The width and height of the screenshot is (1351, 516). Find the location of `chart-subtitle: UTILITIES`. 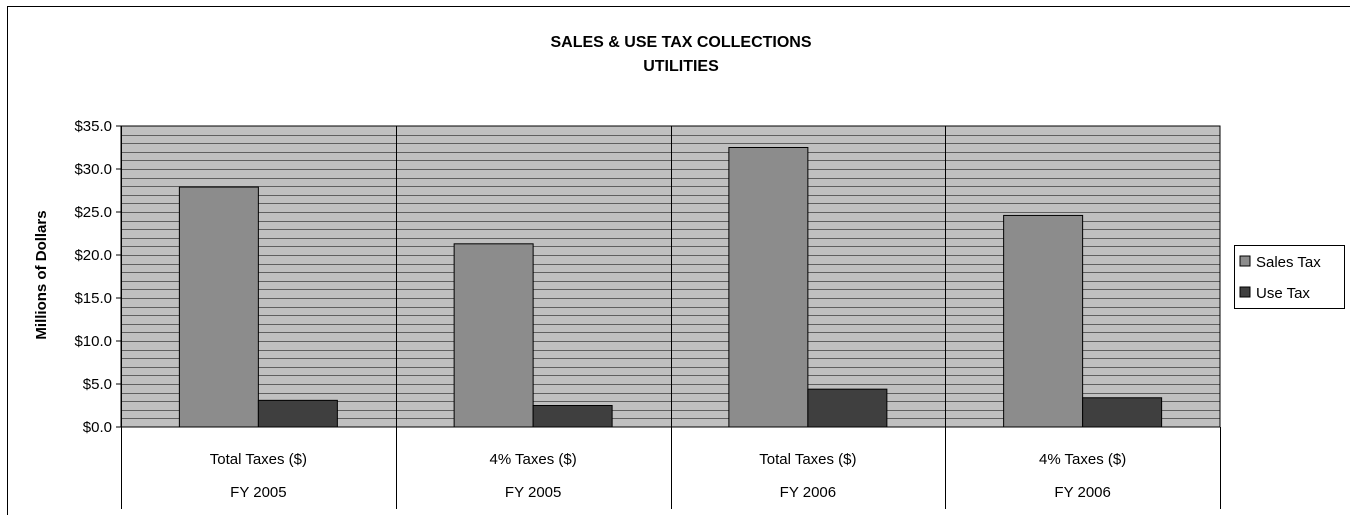

chart-subtitle: UTILITIES is located at coordinates (681, 66).